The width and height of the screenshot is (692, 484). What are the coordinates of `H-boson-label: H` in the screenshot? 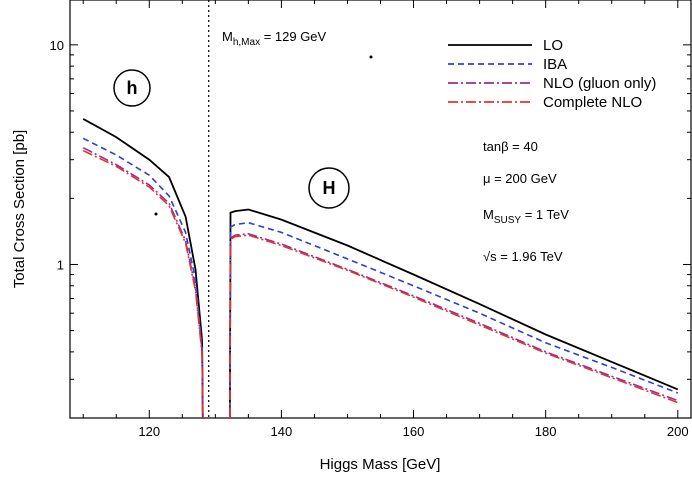 It's located at (329, 188).